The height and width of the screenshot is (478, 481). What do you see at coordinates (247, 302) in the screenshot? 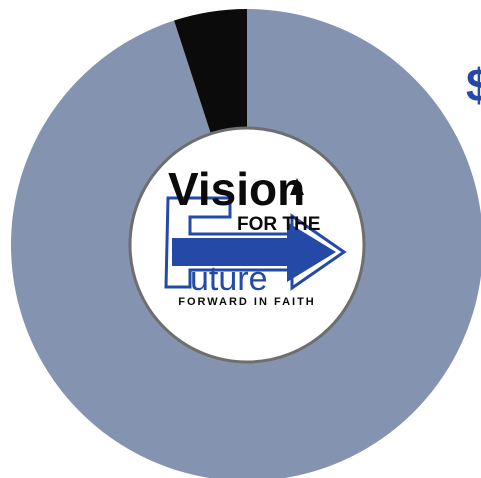
I see `logo-tagline: FORWARD IN FAITH` at bounding box center [247, 302].